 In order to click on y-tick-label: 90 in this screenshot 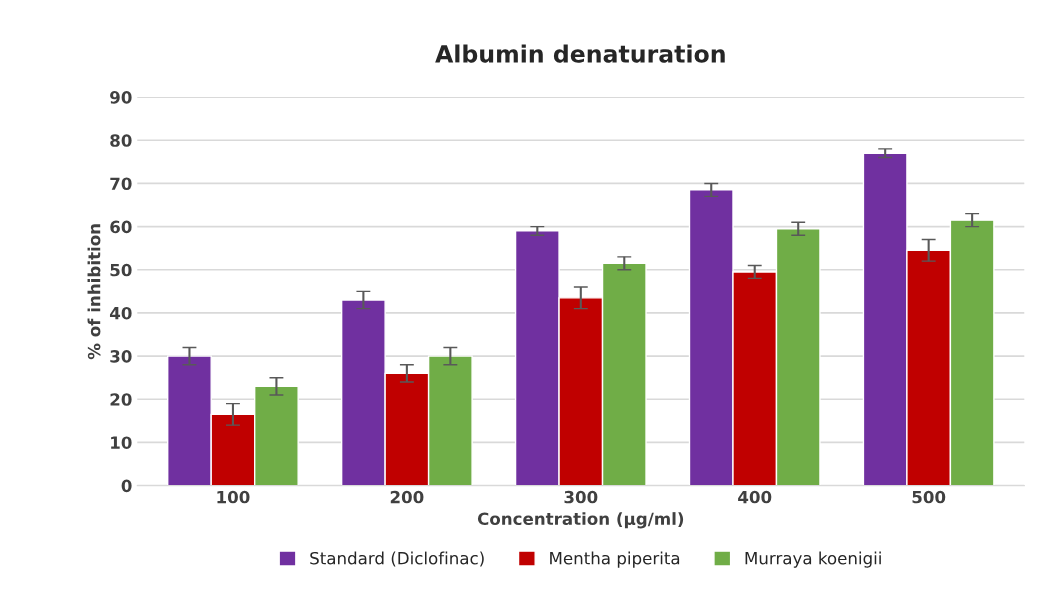, I will do `click(121, 97)`.